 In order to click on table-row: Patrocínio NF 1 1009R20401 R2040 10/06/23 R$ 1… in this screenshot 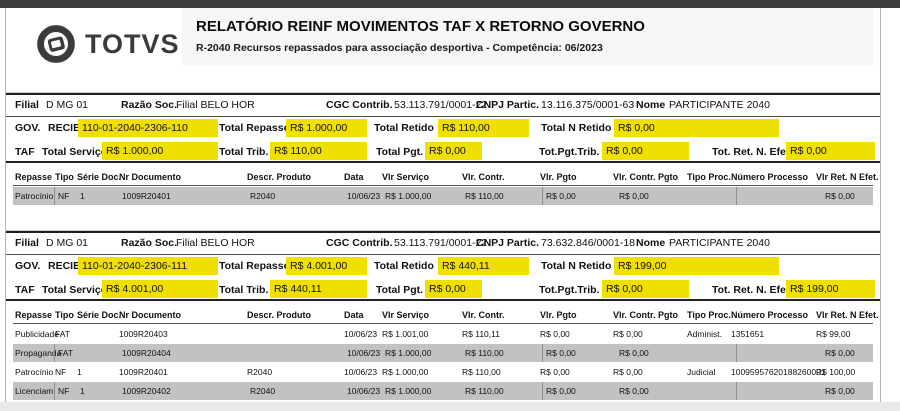, I will do `click(443, 372)`.